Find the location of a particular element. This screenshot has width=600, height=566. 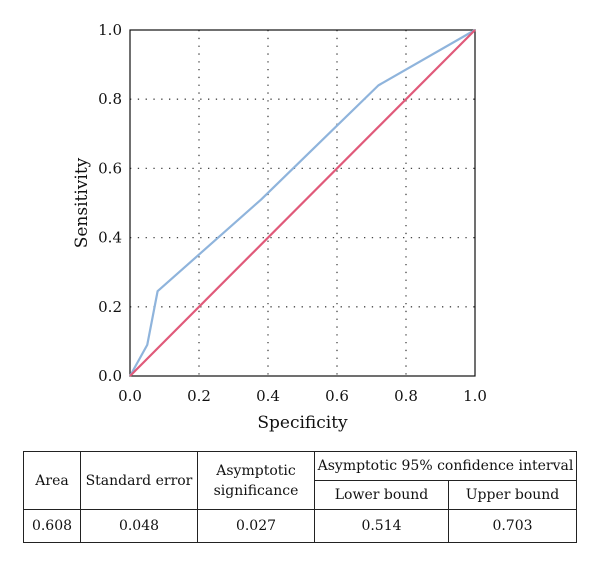

header-asymptotic-significance: Asymptotic significance is located at coordinates (256, 480).